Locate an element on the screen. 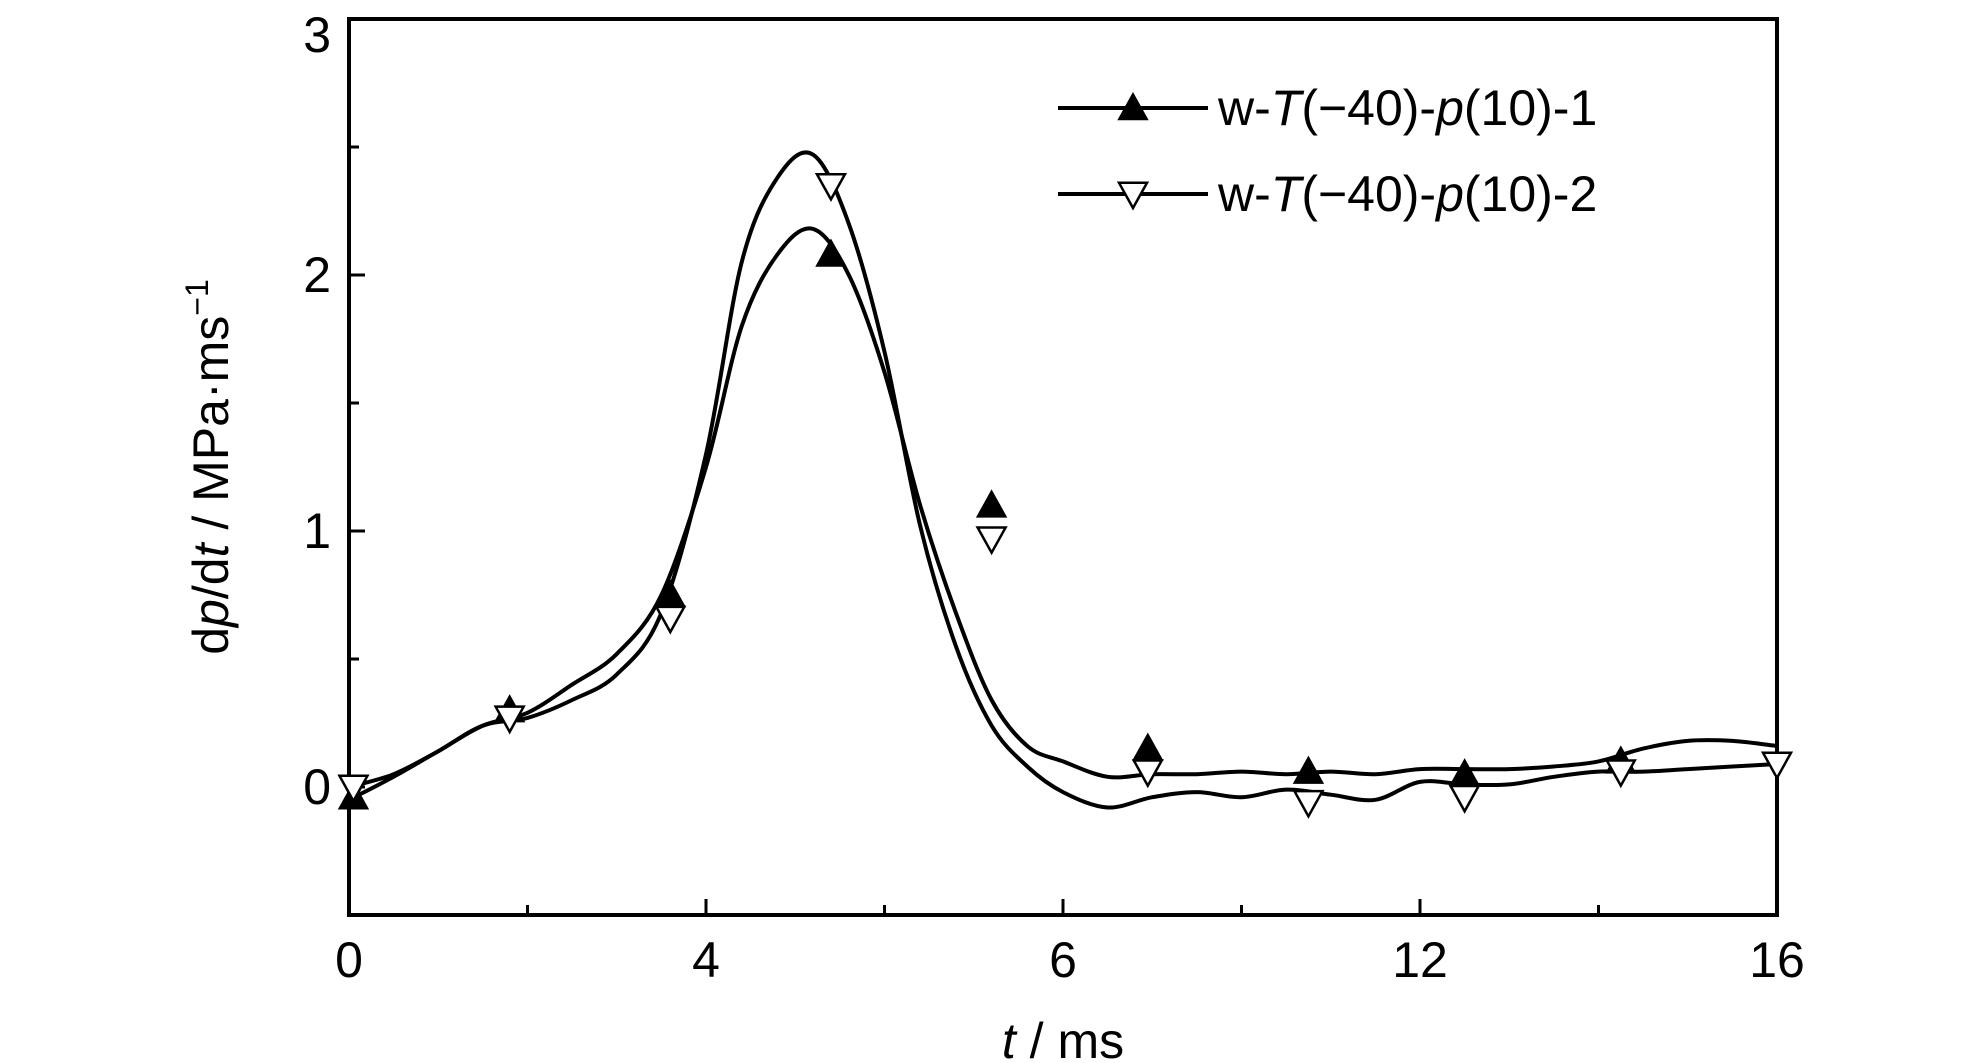  y-axis-var2: t is located at coordinates (211, 549).